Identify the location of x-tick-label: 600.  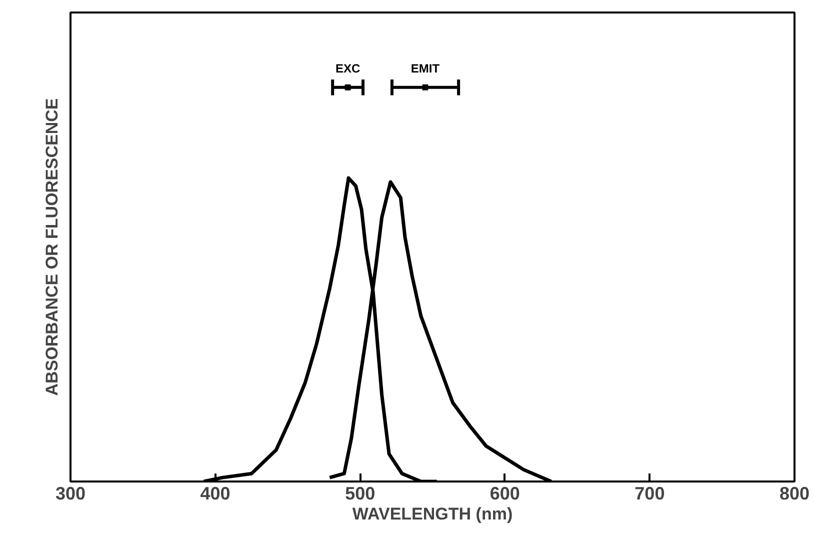
(505, 494).